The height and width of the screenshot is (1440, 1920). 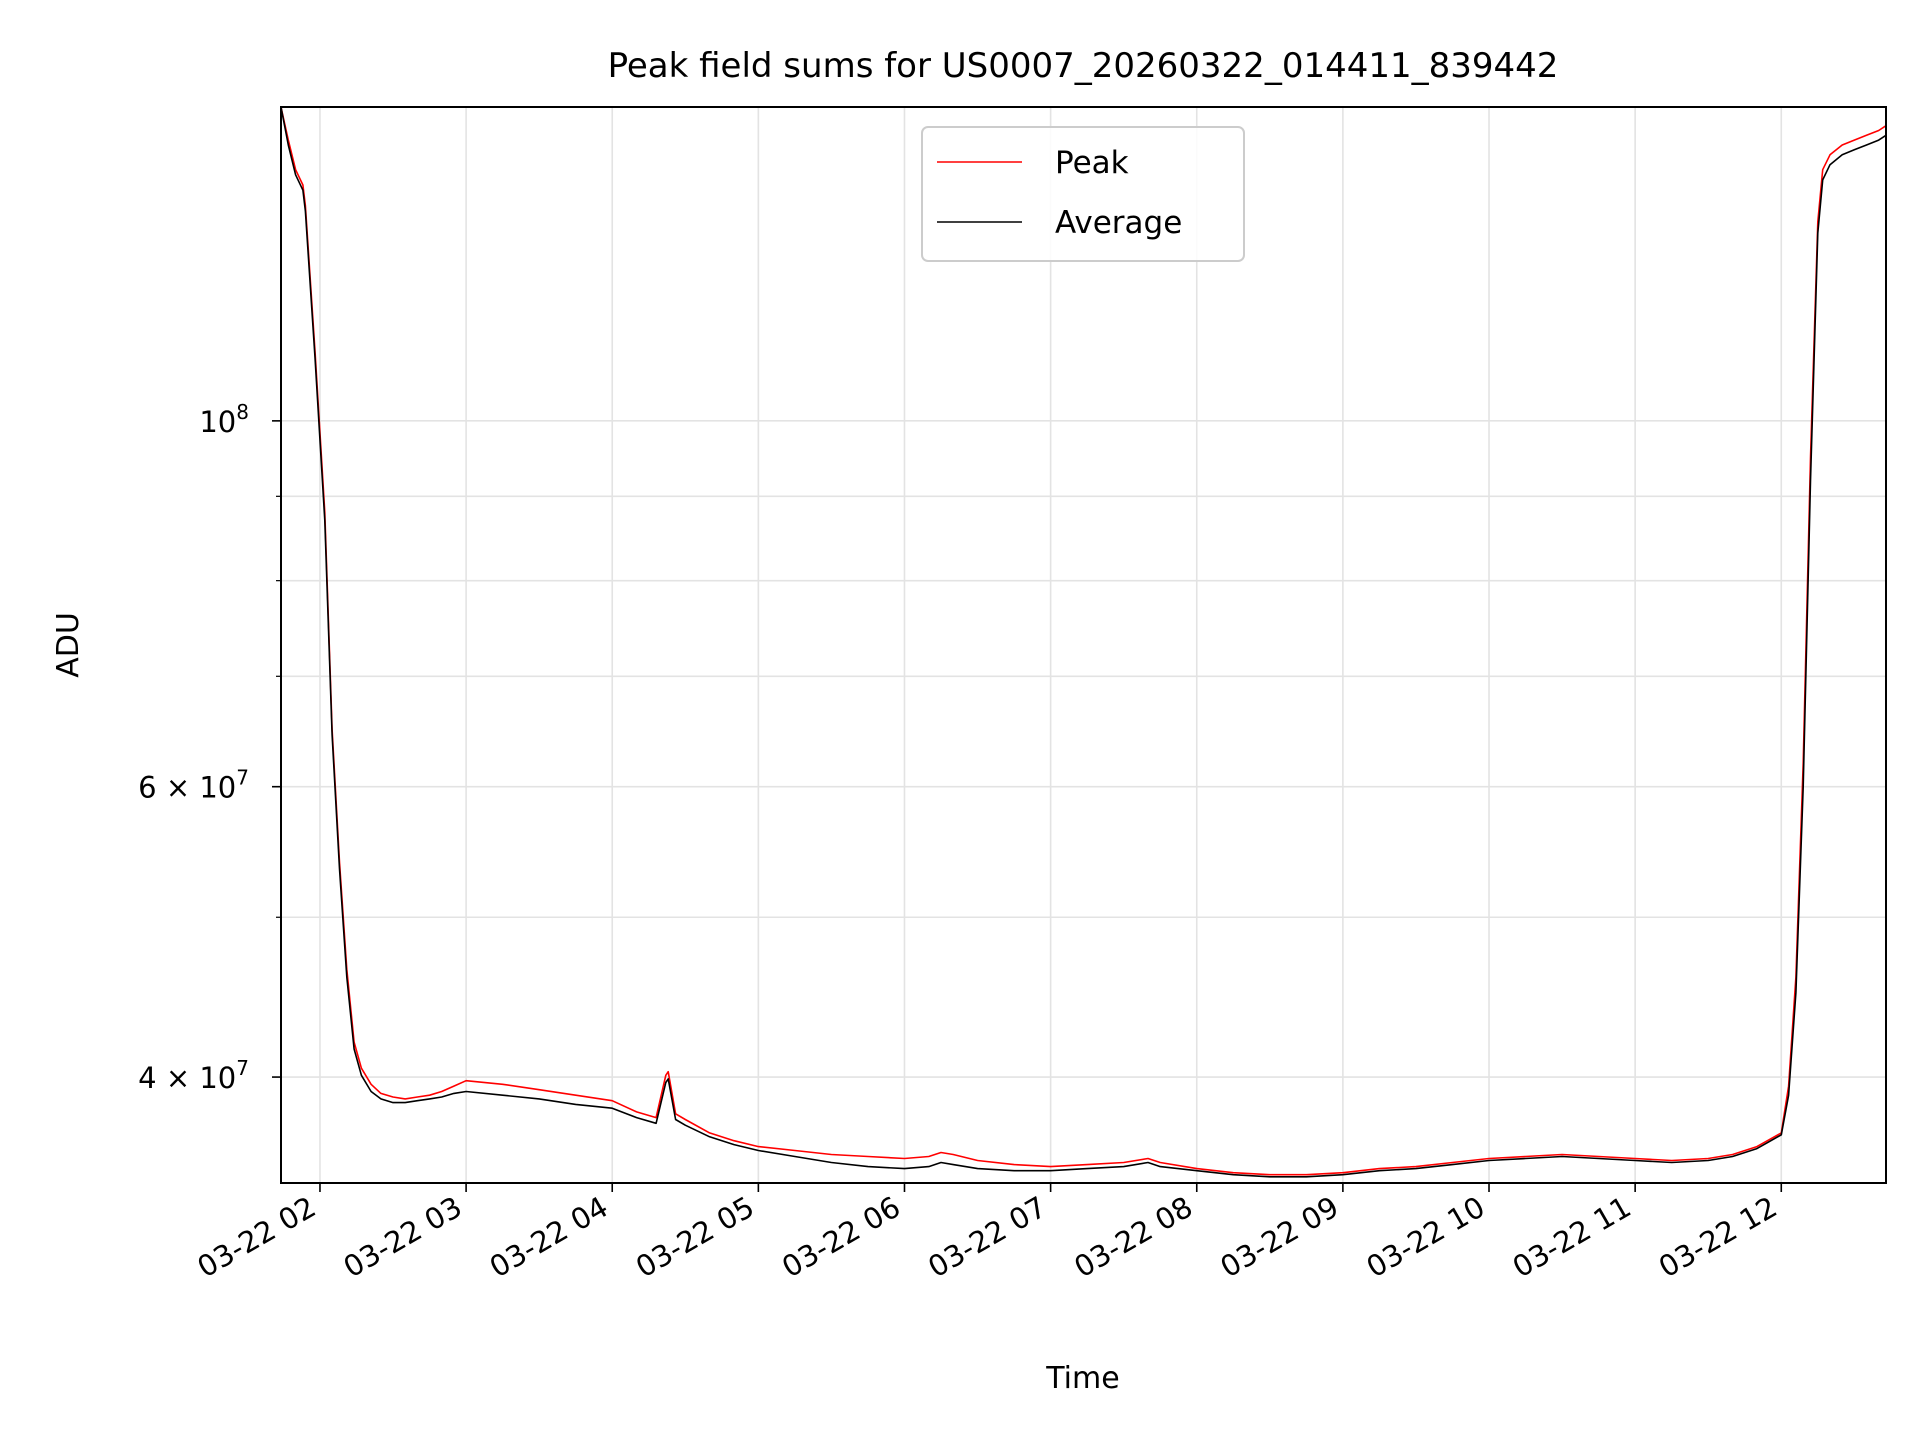 I want to click on legend-box, so click(x=1083, y=194).